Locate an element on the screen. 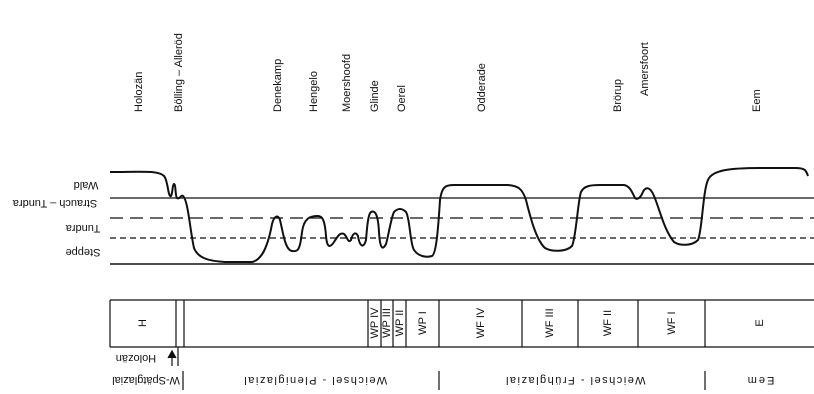 Image resolution: width=814 pixels, height=394 pixels. label-hengelo: Hengelo is located at coordinates (314, 91).